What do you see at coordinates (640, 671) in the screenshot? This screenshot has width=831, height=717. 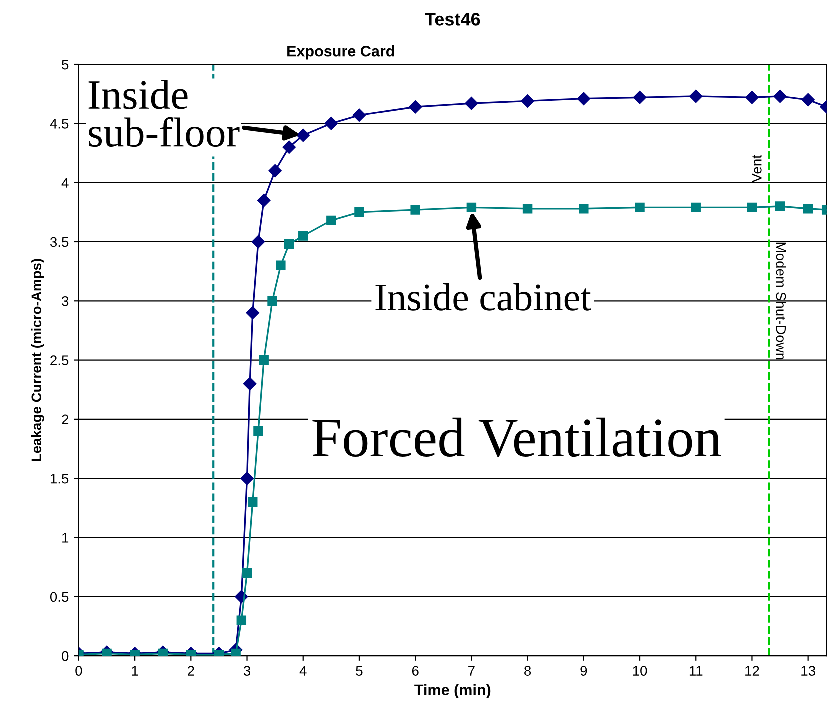 I see `x-tick-label: 10` at bounding box center [640, 671].